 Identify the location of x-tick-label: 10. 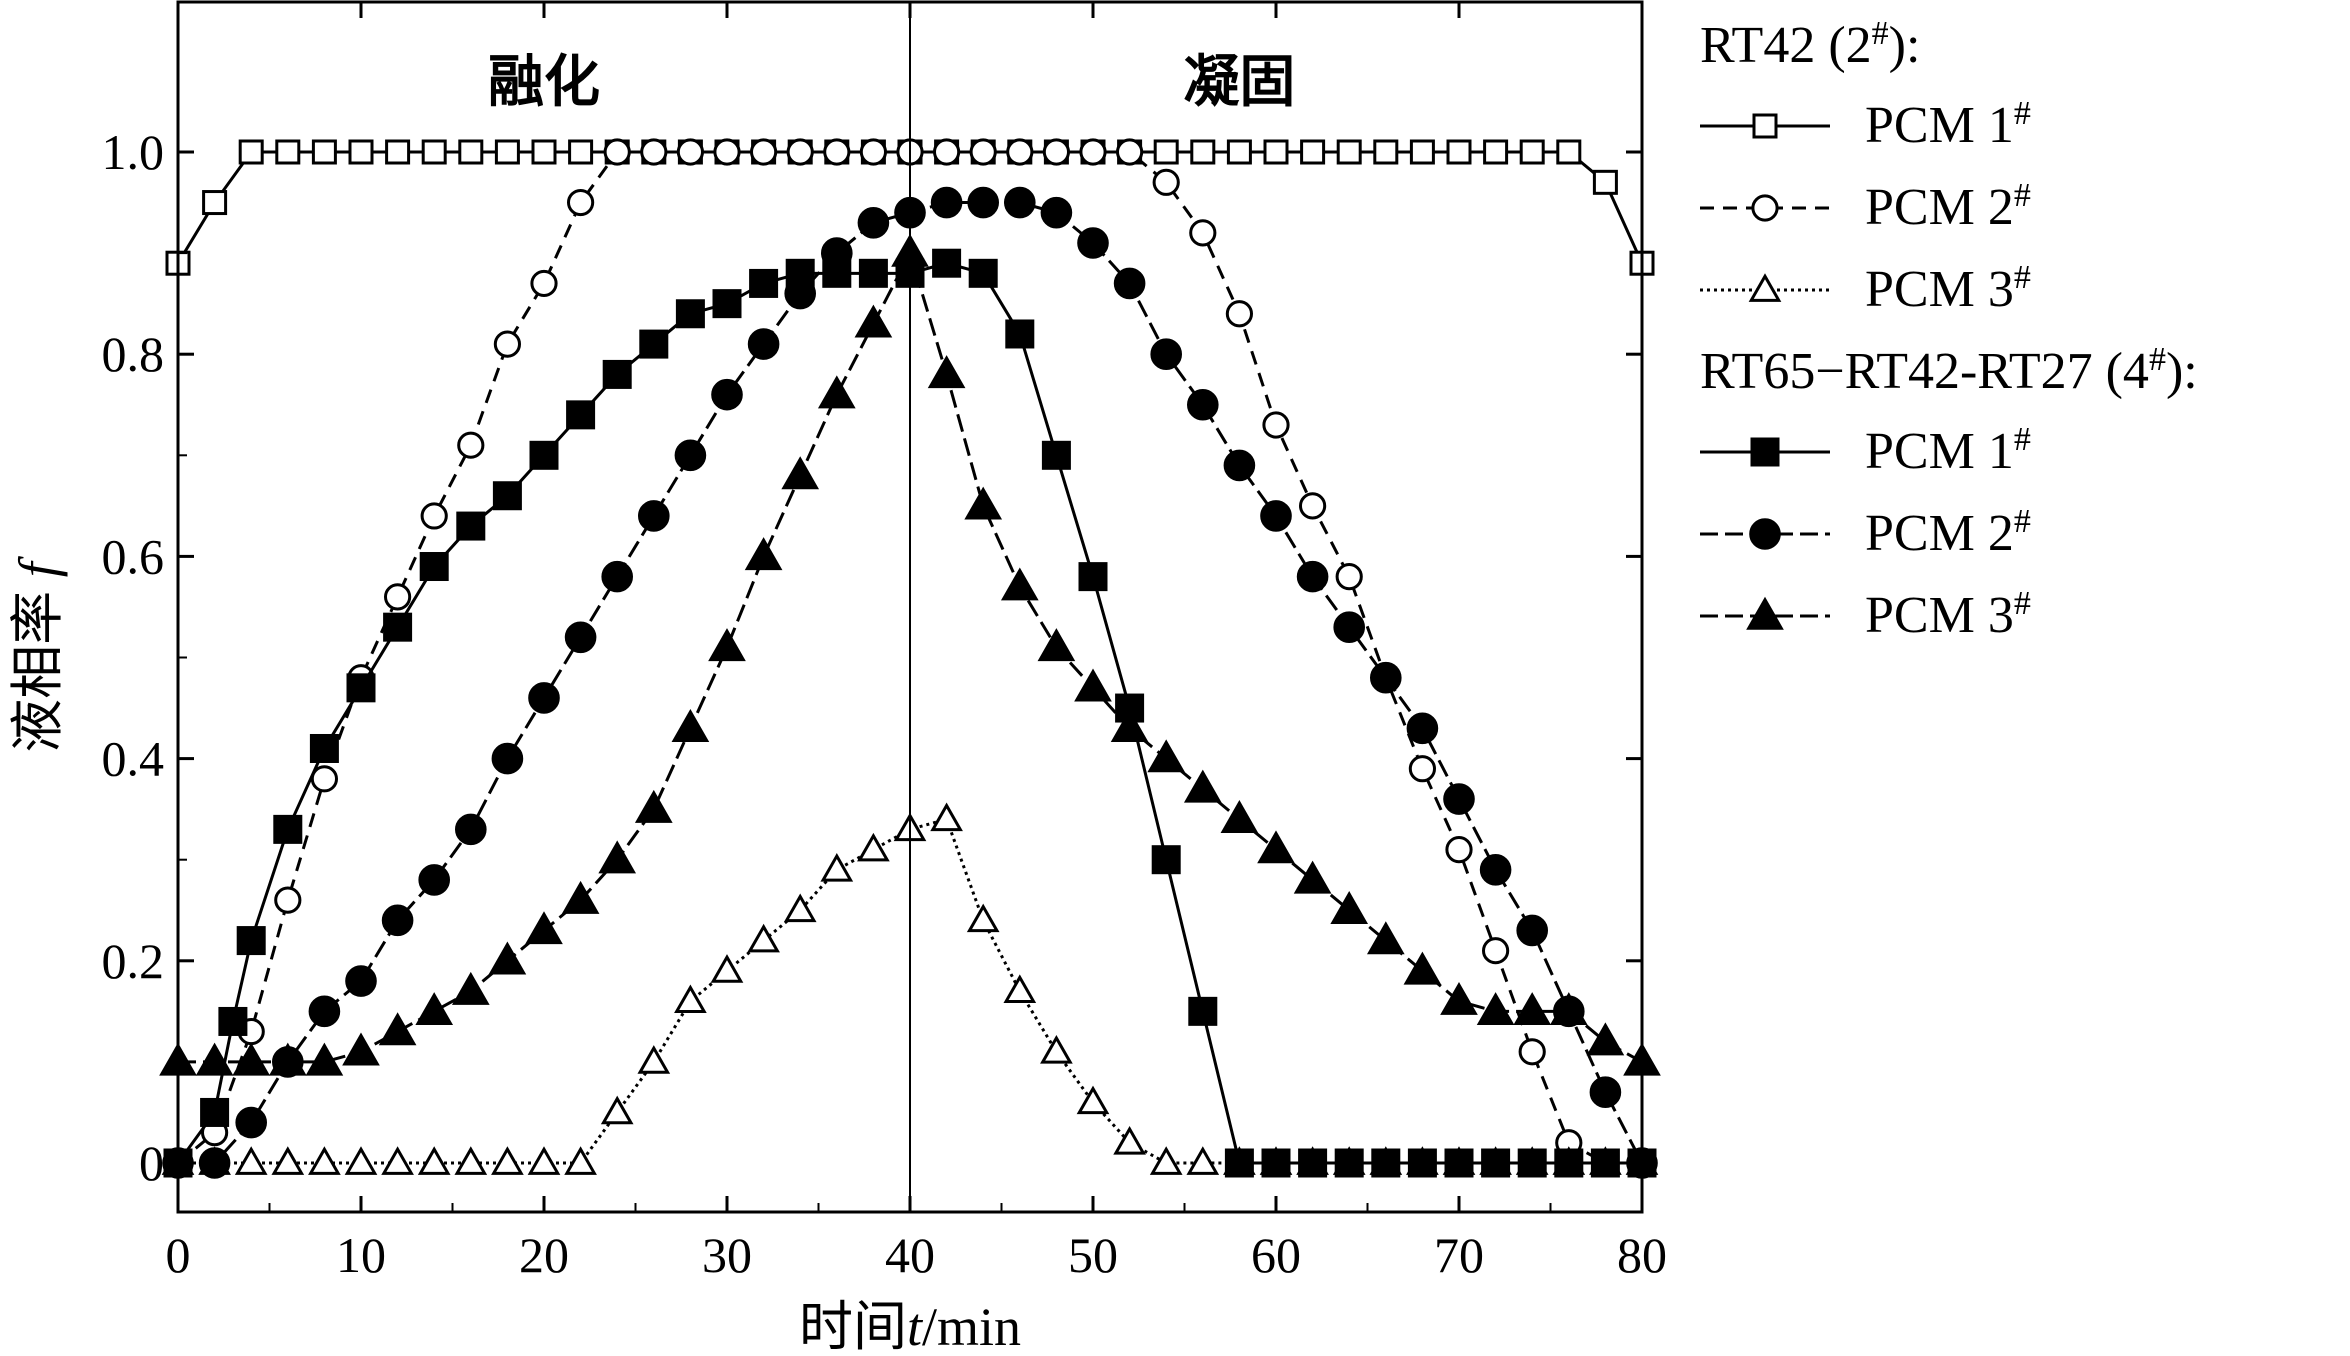
(361, 1255).